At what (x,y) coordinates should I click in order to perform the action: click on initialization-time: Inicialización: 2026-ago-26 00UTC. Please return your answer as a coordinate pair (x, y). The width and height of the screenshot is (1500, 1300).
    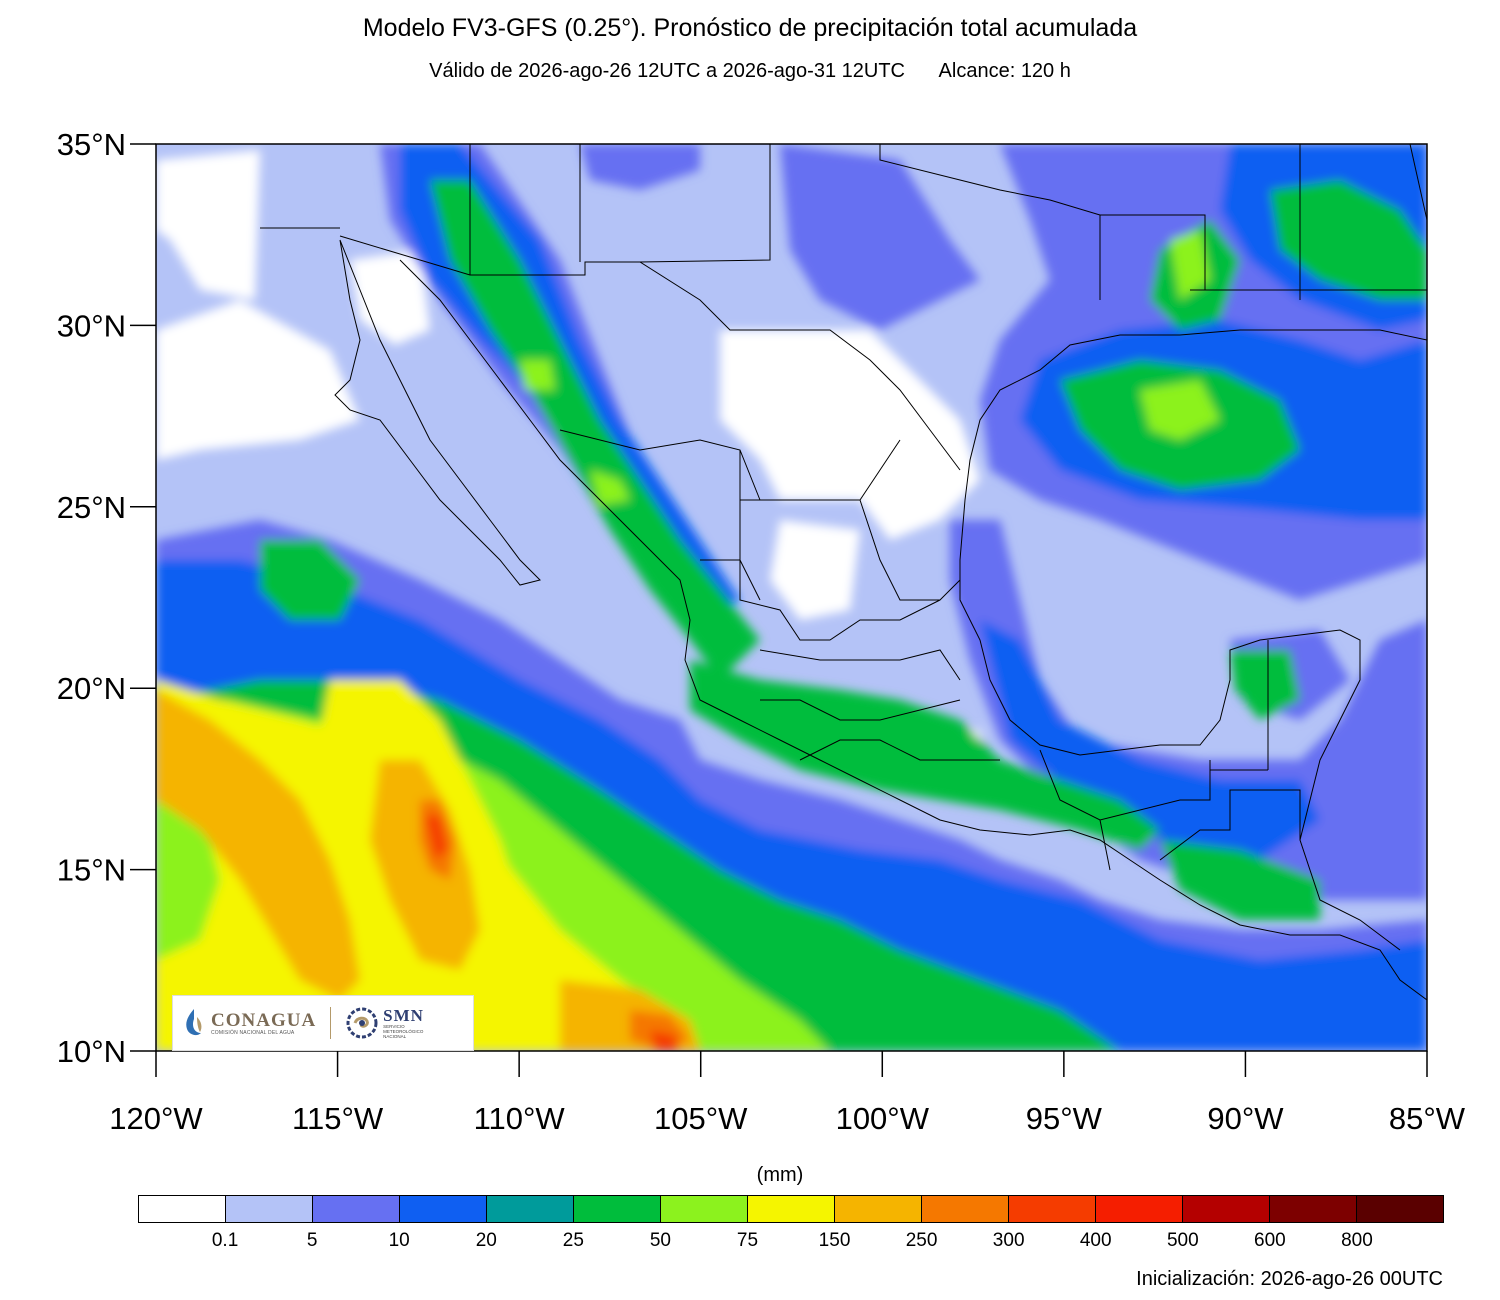
    Looking at the image, I should click on (1289, 1279).